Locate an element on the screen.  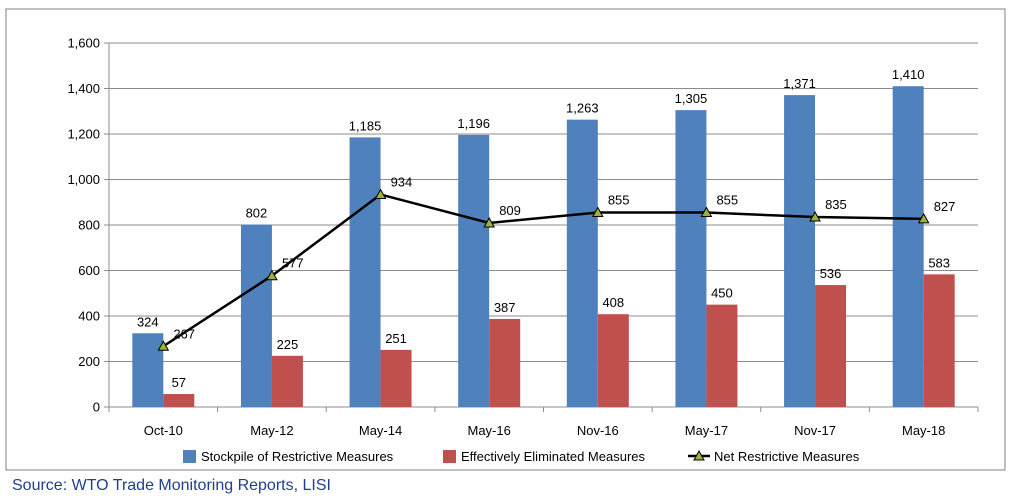
data-label-stockpile: 1,185 is located at coordinates (365, 125).